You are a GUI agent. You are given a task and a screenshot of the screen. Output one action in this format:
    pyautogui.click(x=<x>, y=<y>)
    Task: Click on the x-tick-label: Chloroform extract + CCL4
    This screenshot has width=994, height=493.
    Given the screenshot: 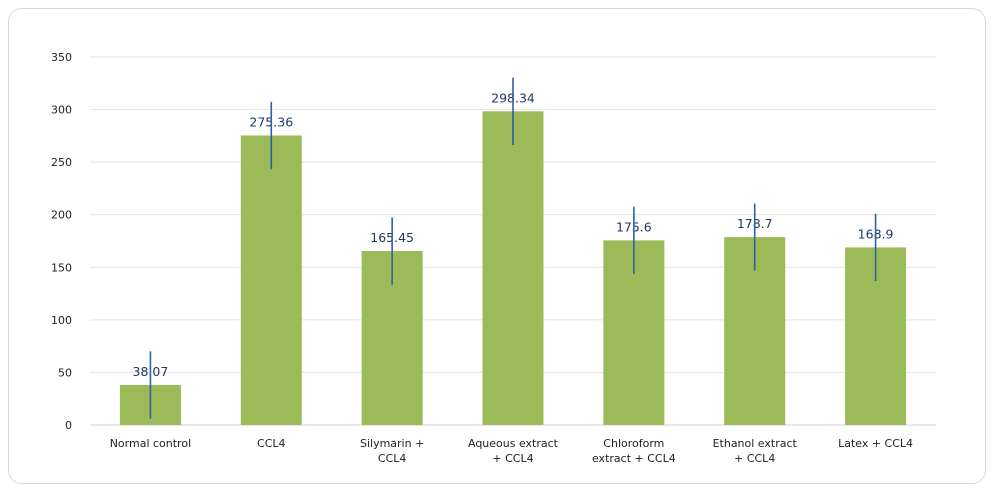 What is the action you would take?
    pyautogui.click(x=634, y=451)
    